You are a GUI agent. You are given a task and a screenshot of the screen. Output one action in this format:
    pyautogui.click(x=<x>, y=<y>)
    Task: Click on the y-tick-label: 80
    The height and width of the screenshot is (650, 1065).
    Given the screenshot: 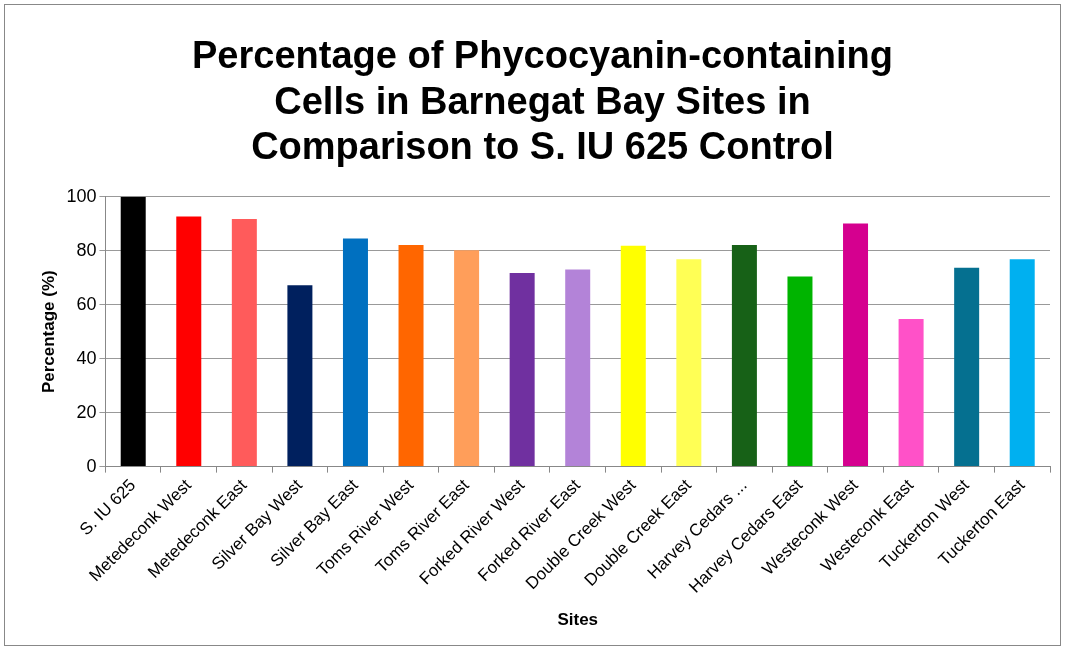 What is the action you would take?
    pyautogui.click(x=86, y=249)
    